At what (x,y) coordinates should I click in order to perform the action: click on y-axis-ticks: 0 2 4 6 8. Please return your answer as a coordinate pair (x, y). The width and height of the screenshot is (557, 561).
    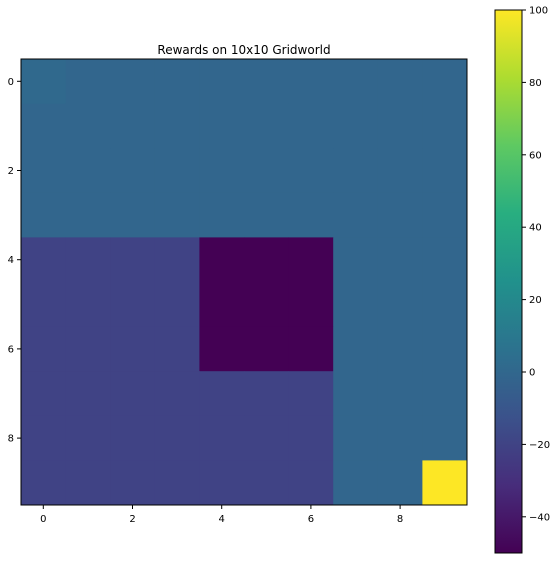
    Looking at the image, I should click on (14, 261).